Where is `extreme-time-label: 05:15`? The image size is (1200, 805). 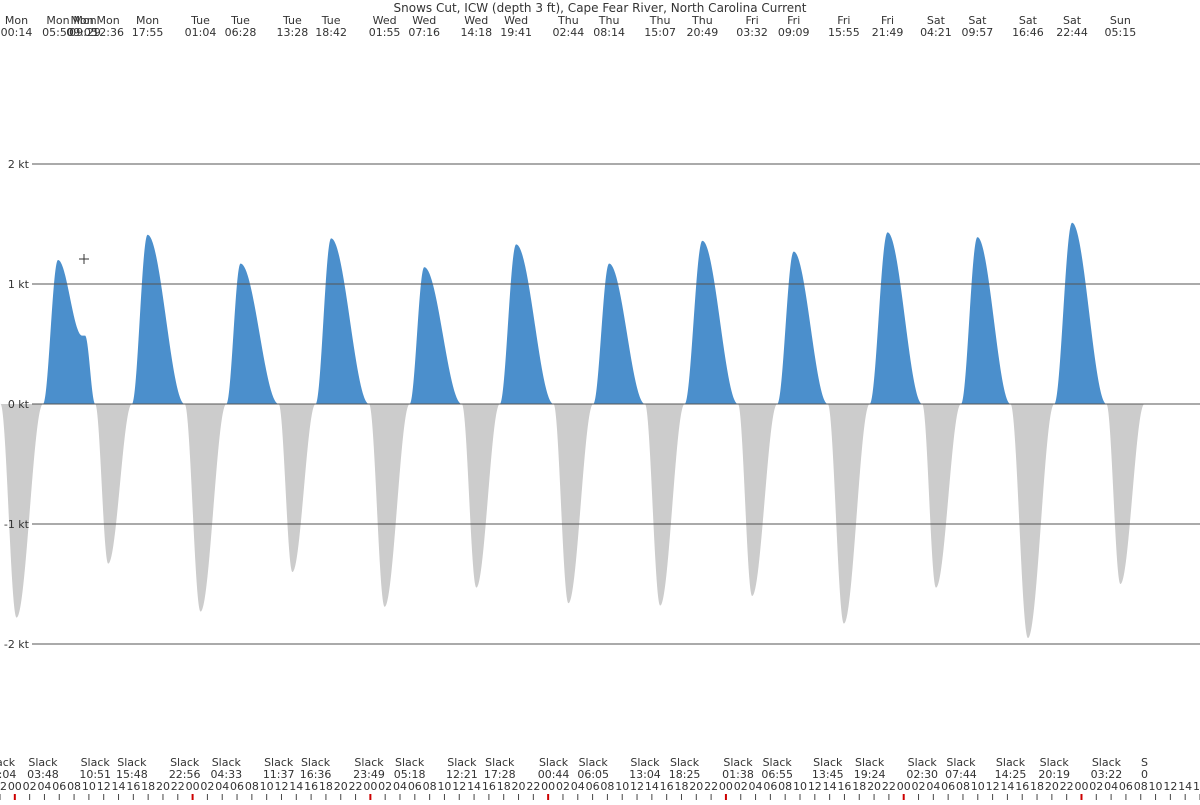
extreme-time-label: 05:15 is located at coordinates (1121, 32).